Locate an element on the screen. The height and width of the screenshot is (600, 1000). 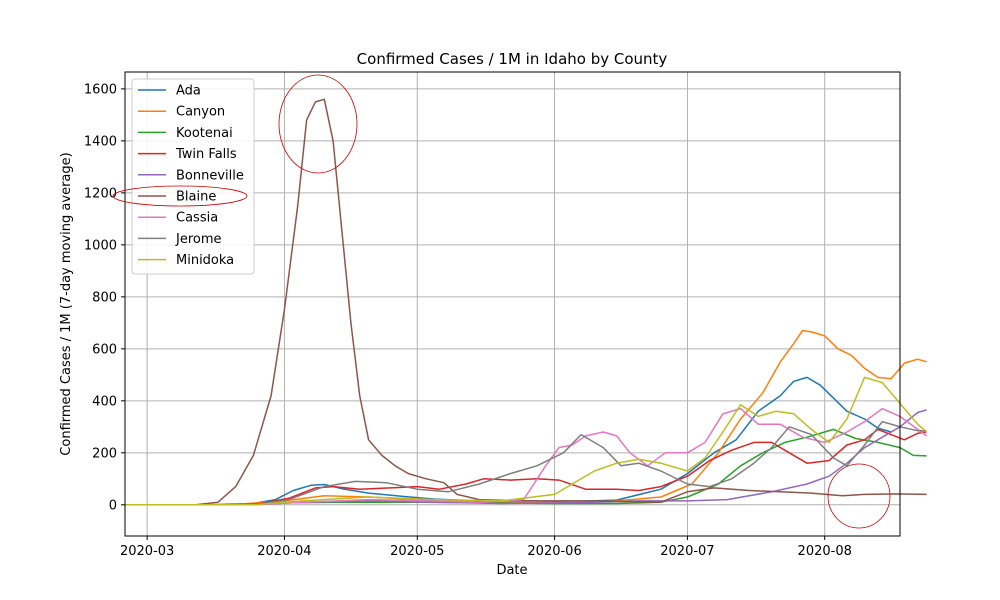
annotation-circle-recent-values is located at coordinates (859, 496).